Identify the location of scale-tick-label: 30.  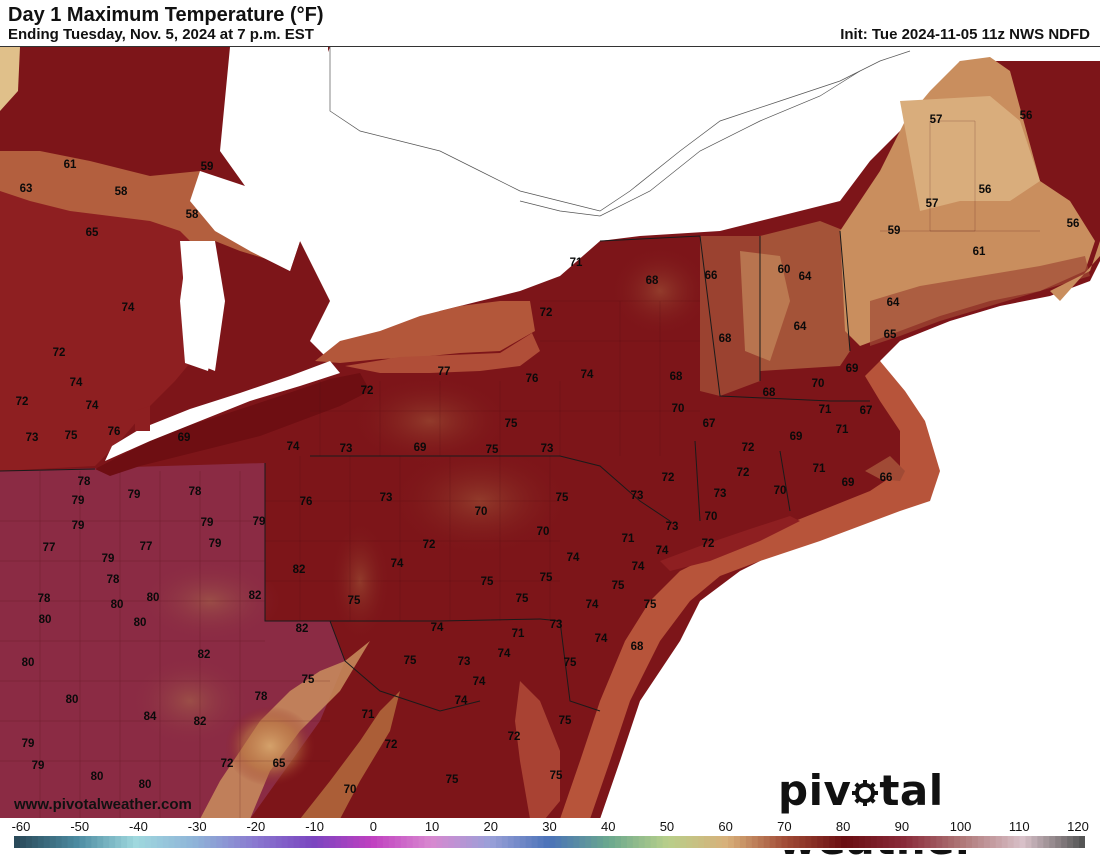
(549, 826).